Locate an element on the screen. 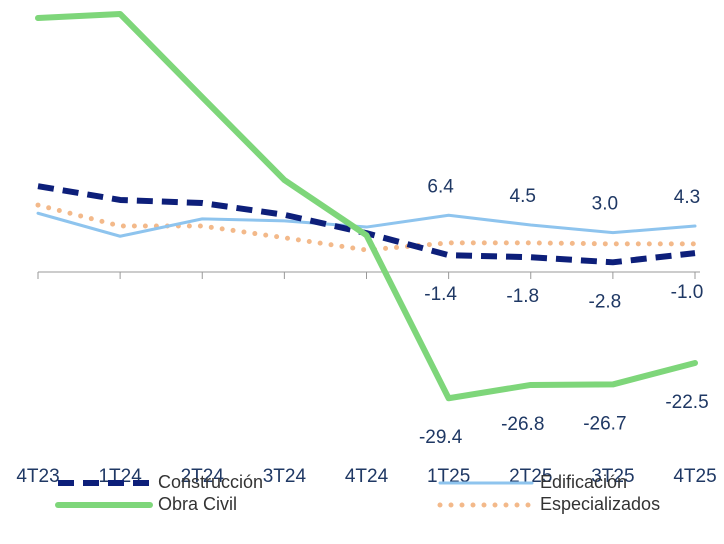  legend-label: Especializados is located at coordinates (600, 504).